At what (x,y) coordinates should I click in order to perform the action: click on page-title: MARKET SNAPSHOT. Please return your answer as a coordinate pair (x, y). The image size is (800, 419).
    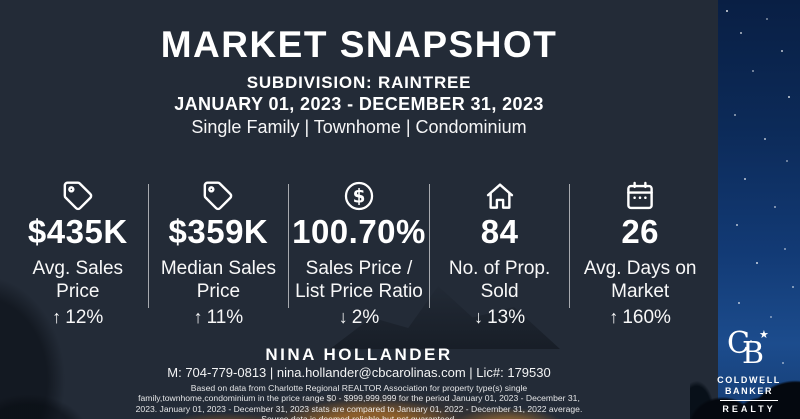
    Looking at the image, I should click on (359, 44).